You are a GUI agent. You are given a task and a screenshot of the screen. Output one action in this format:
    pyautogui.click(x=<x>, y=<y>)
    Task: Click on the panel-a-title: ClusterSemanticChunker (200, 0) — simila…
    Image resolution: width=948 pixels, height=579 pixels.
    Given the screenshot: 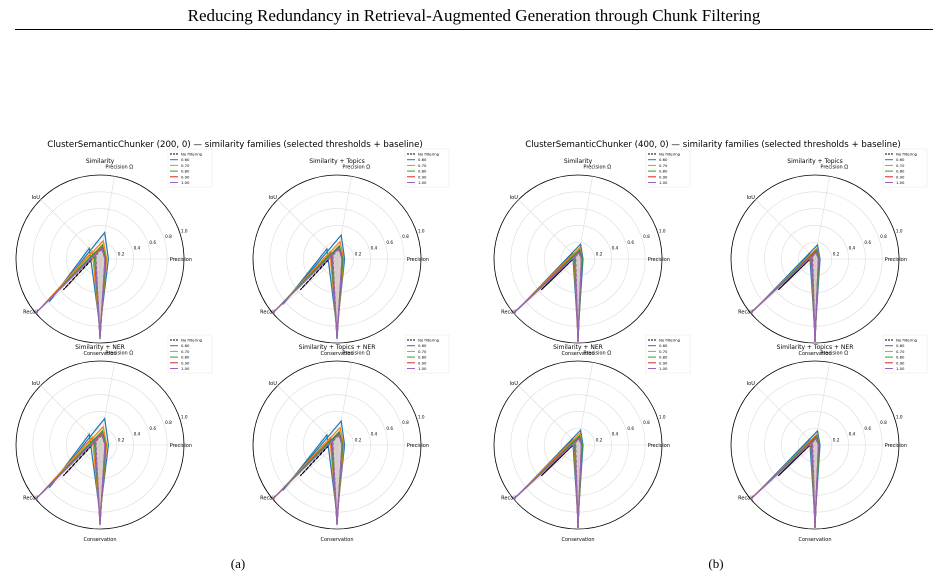 What is the action you would take?
    pyautogui.click(x=235, y=145)
    